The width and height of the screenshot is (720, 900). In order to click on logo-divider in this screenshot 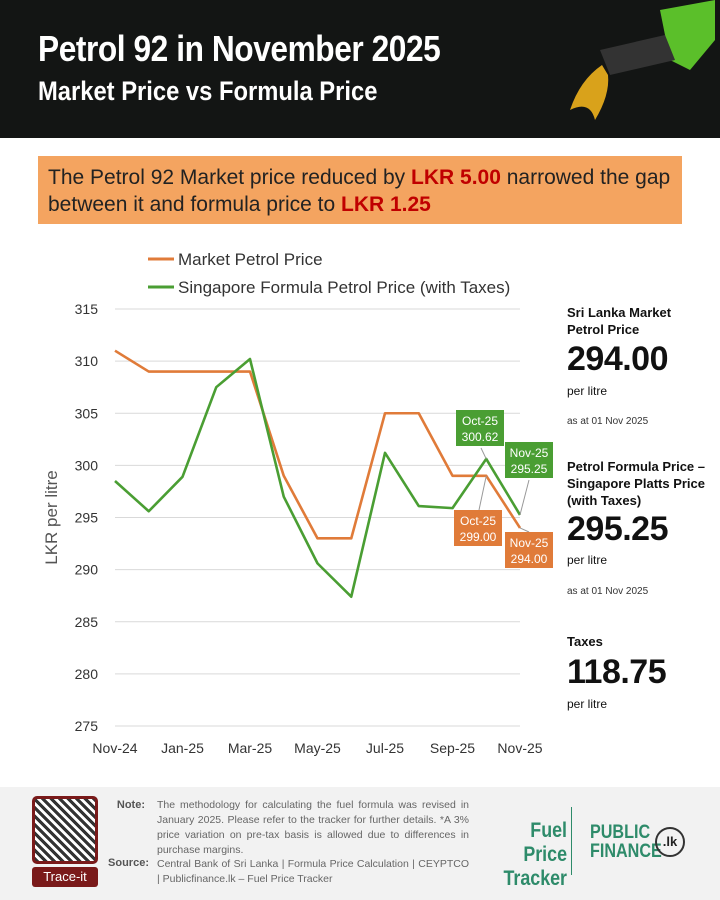, I will do `click(571, 841)`.